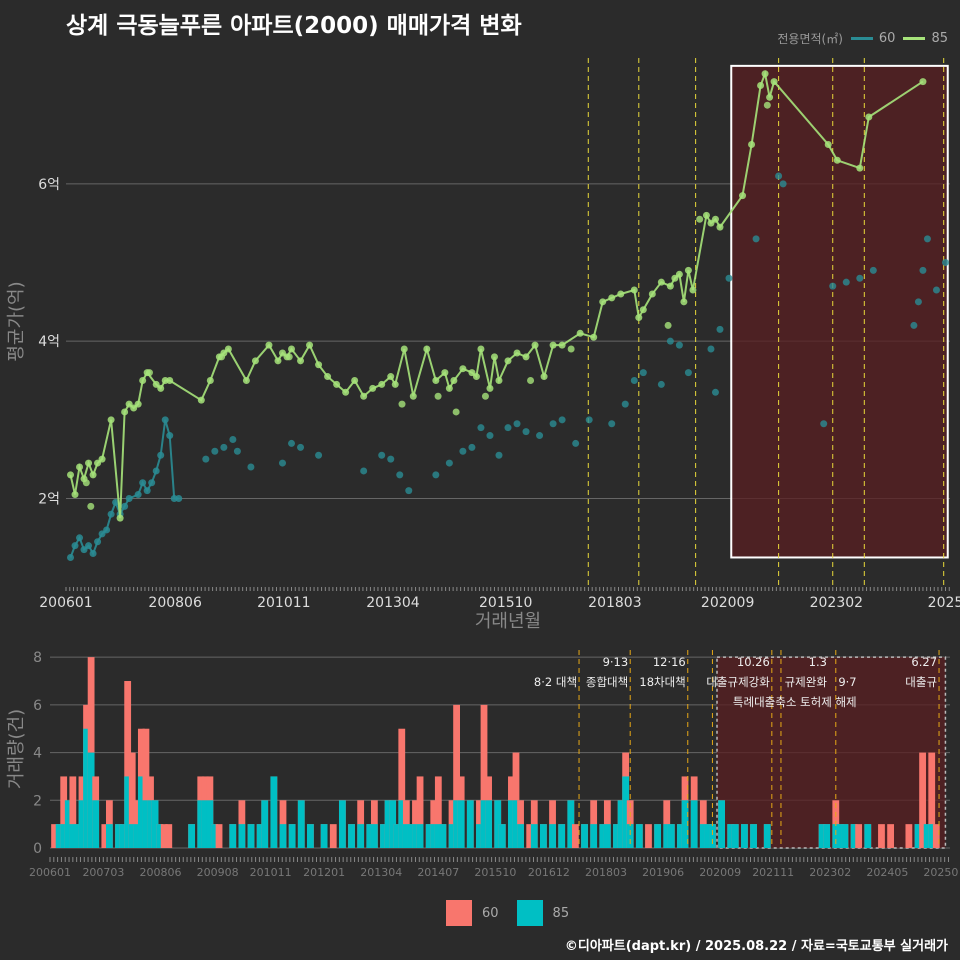 This screenshot has width=960, height=960. What do you see at coordinates (616, 662) in the screenshot?
I see `policy-annotation: 9·13` at bounding box center [616, 662].